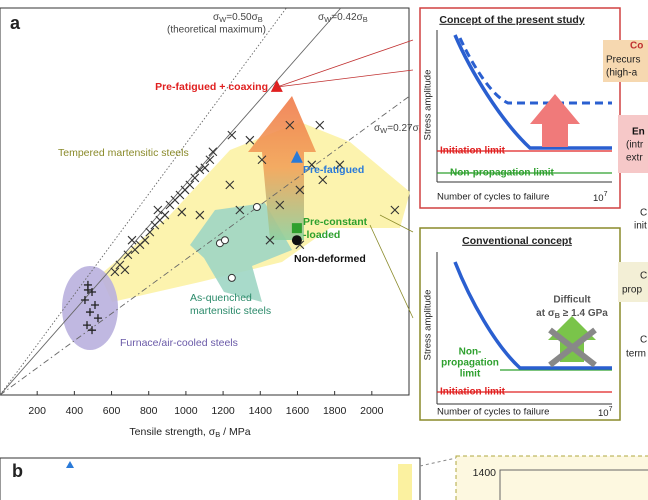 The image size is (648, 500). I want to click on inset-title: Concept of the present study, so click(511, 20).